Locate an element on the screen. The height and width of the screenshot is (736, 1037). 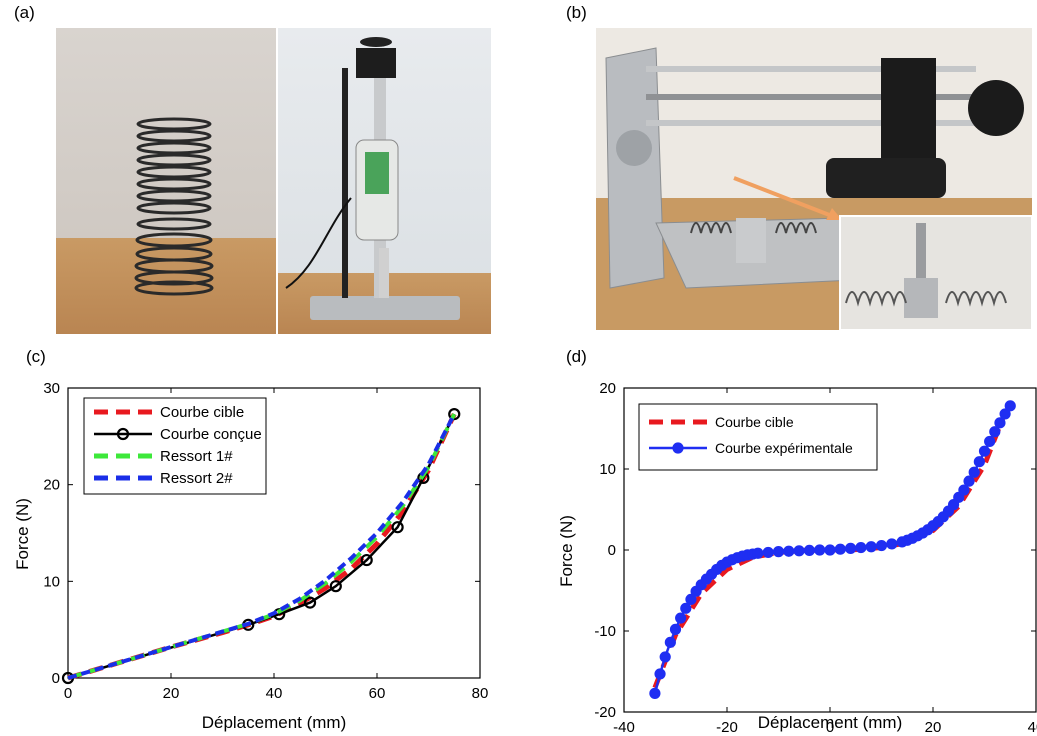
panel-label-d: (d) is located at coordinates (576, 356).